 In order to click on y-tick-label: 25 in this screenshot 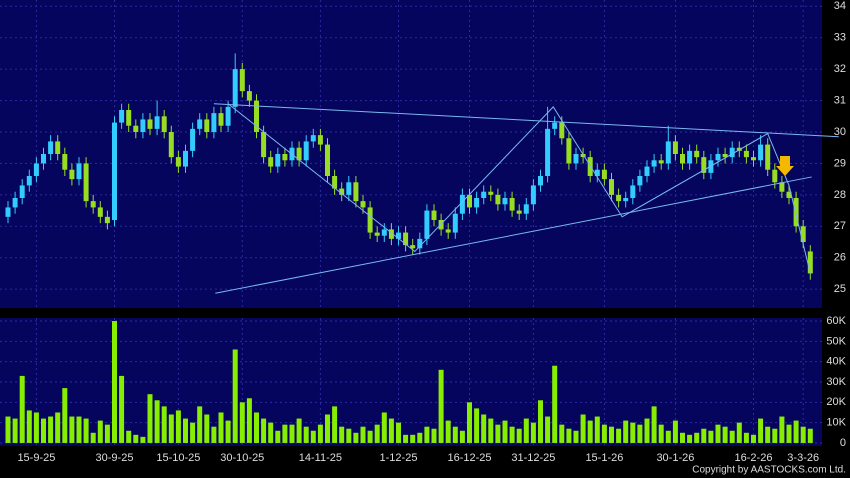, I will do `click(840, 289)`.